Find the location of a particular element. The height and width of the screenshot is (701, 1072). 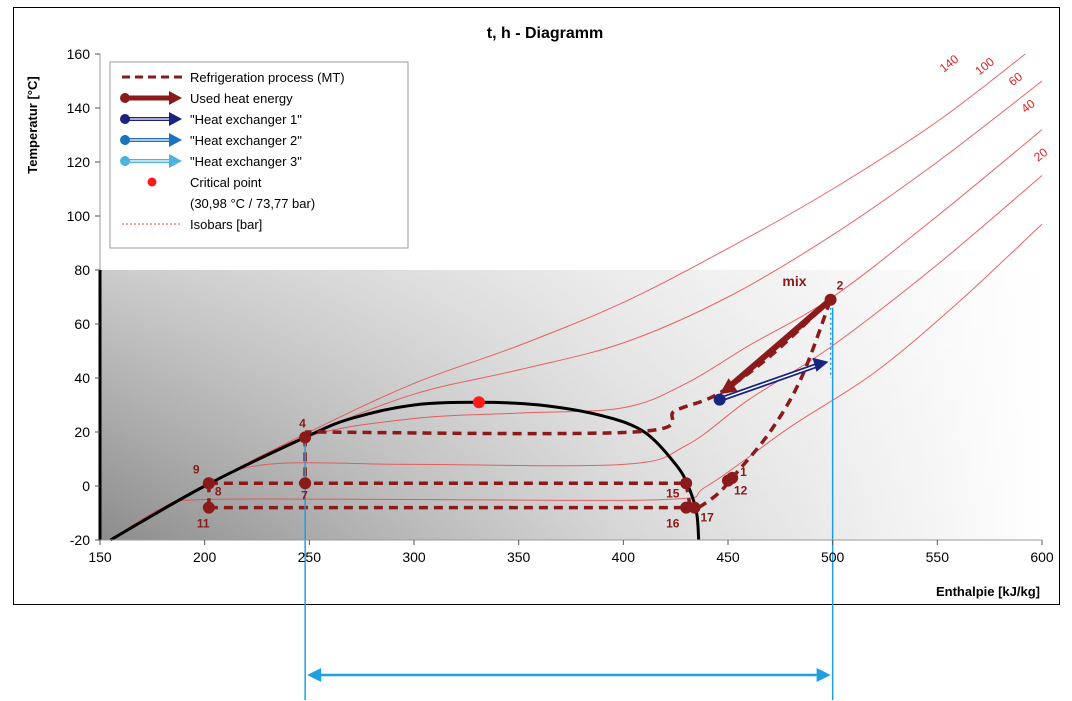

critical-point-dot is located at coordinates (478, 402).